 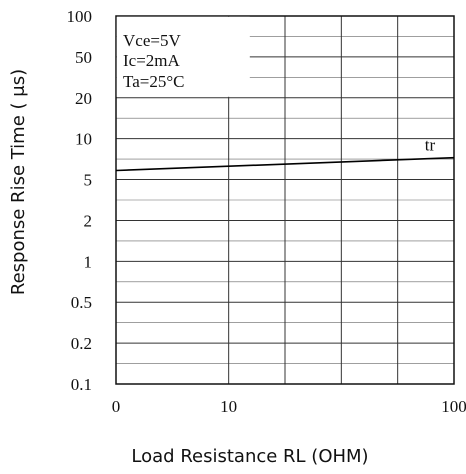 What do you see at coordinates (153, 81) in the screenshot?
I see `condition-ta: Ta=25°C` at bounding box center [153, 81].